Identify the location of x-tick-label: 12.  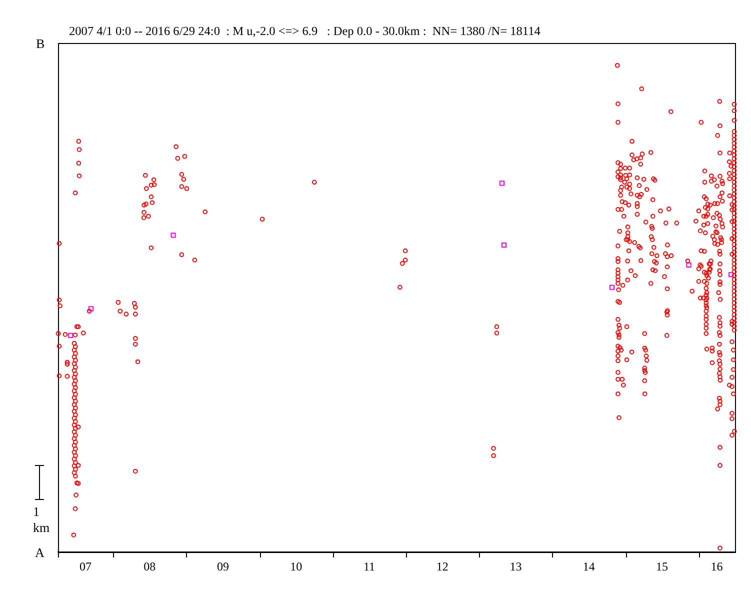
(442, 566).